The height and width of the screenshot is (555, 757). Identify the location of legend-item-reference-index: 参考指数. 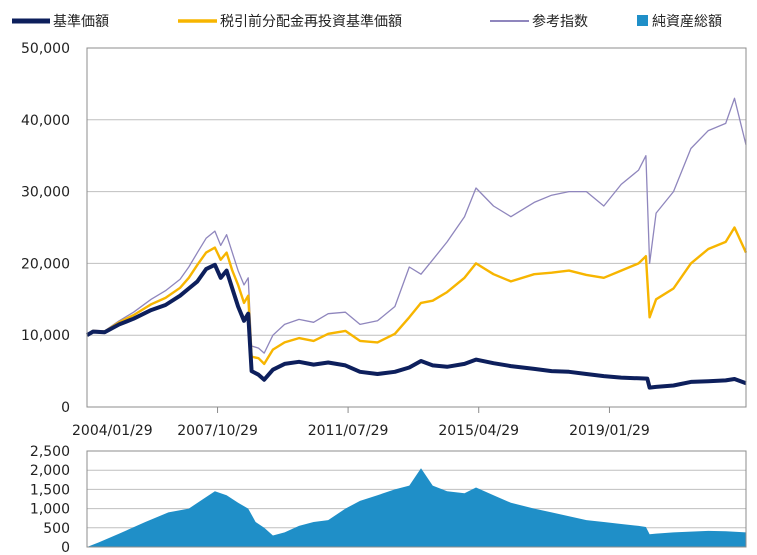
(539, 21).